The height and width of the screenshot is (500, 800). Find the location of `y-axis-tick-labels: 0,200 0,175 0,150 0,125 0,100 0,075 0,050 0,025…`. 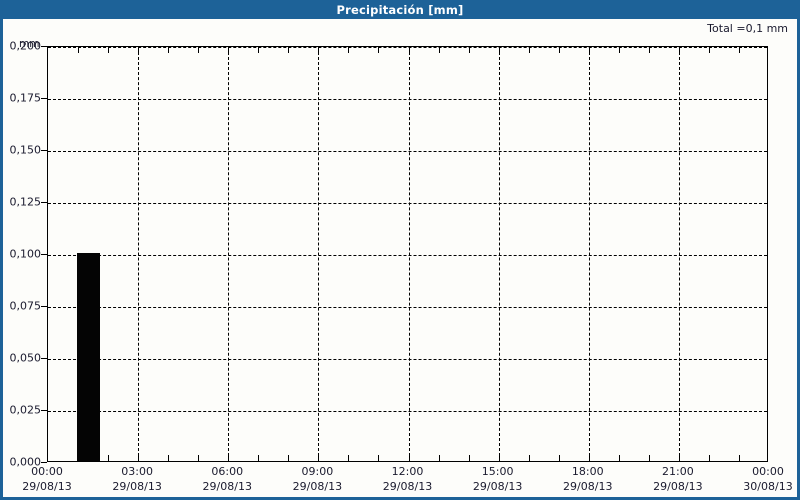

y-axis-tick-labels: 0,200 0,175 0,150 0,125 0,100 0,075 0,050 0,025… is located at coordinates (25, 254).